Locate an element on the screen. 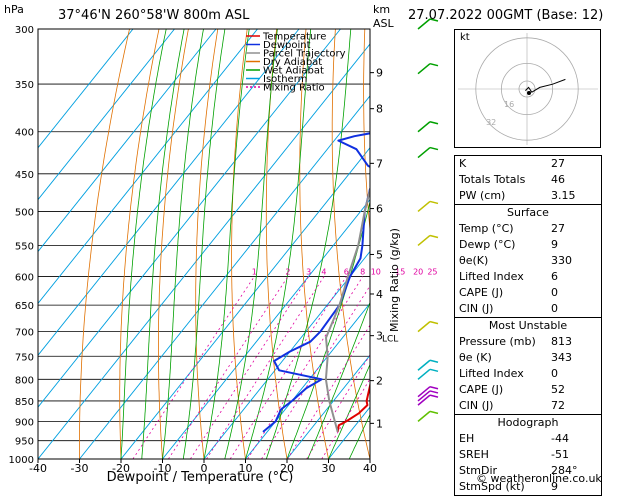  km-tick-label: 7 is located at coordinates (379, 163).